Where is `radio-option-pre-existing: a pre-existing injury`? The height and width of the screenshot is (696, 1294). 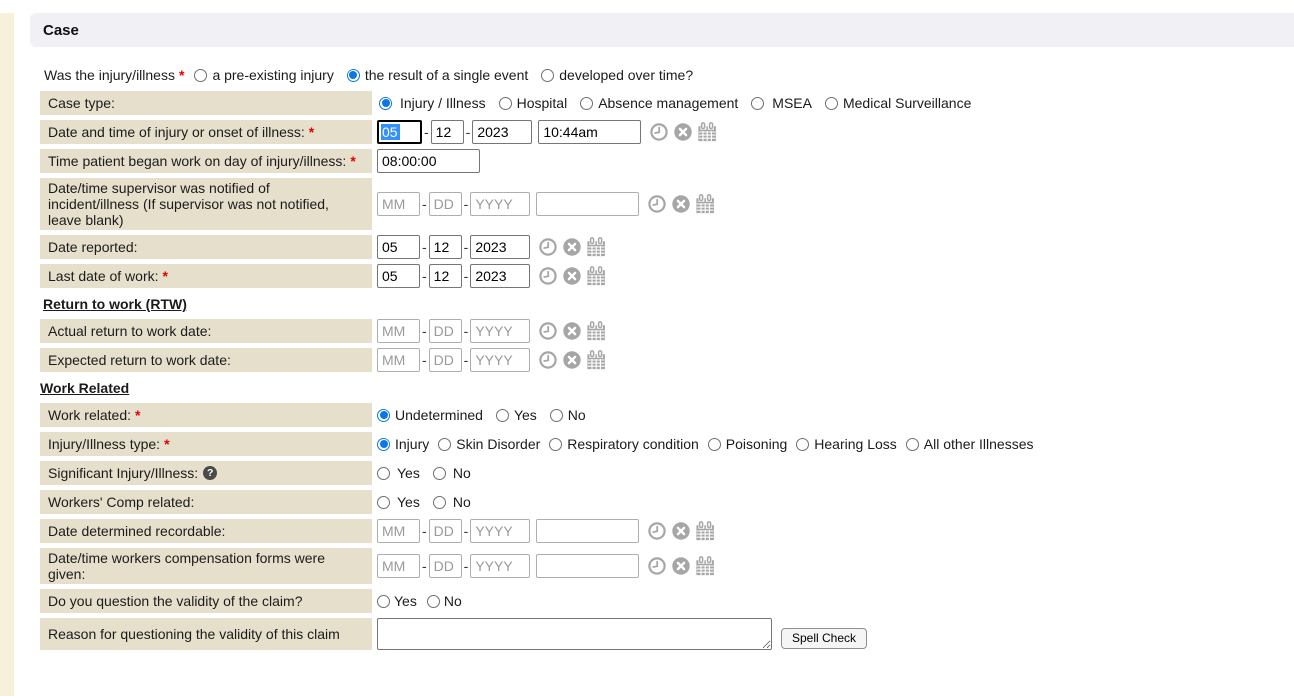 radio-option-pre-existing: a pre-existing injury is located at coordinates (264, 75).